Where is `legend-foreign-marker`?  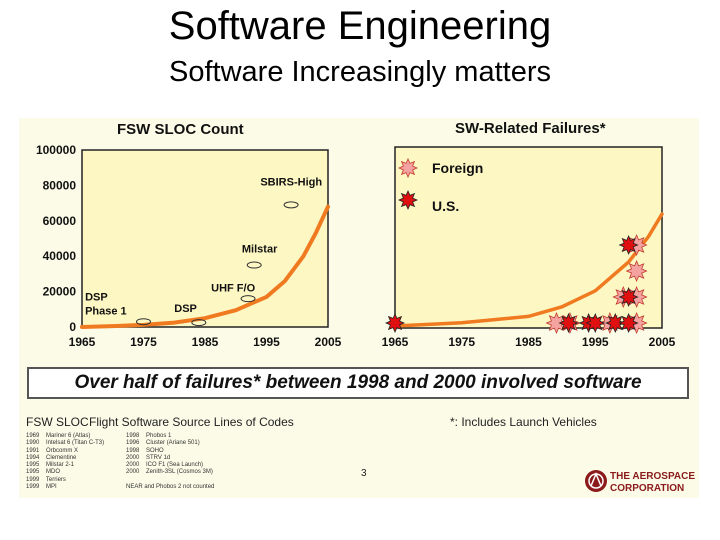 legend-foreign-marker is located at coordinates (408, 168).